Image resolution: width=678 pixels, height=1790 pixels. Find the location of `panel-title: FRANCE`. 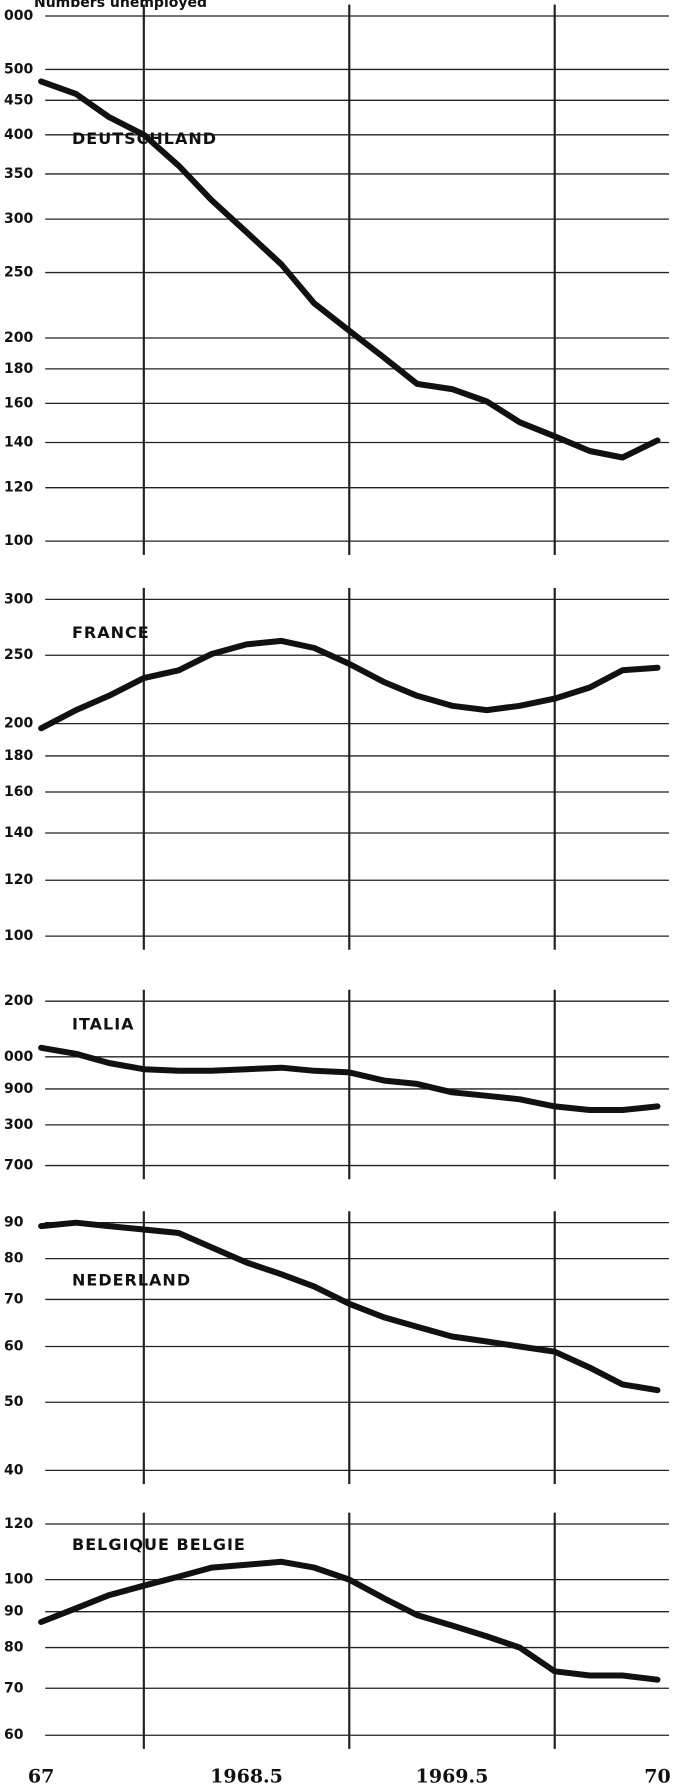

panel-title: FRANCE is located at coordinates (111, 632).